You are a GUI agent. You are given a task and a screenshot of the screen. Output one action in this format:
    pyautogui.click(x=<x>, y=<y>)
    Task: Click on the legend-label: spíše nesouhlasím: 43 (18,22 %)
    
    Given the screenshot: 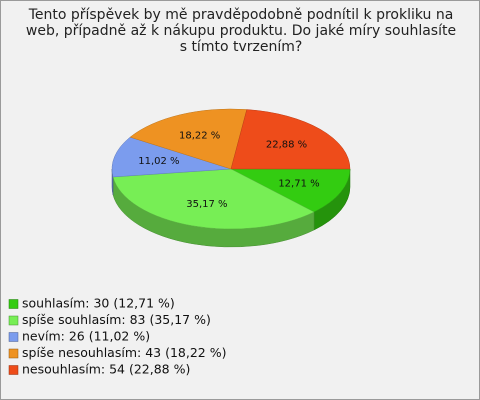 What is the action you would take?
    pyautogui.click(x=124, y=352)
    